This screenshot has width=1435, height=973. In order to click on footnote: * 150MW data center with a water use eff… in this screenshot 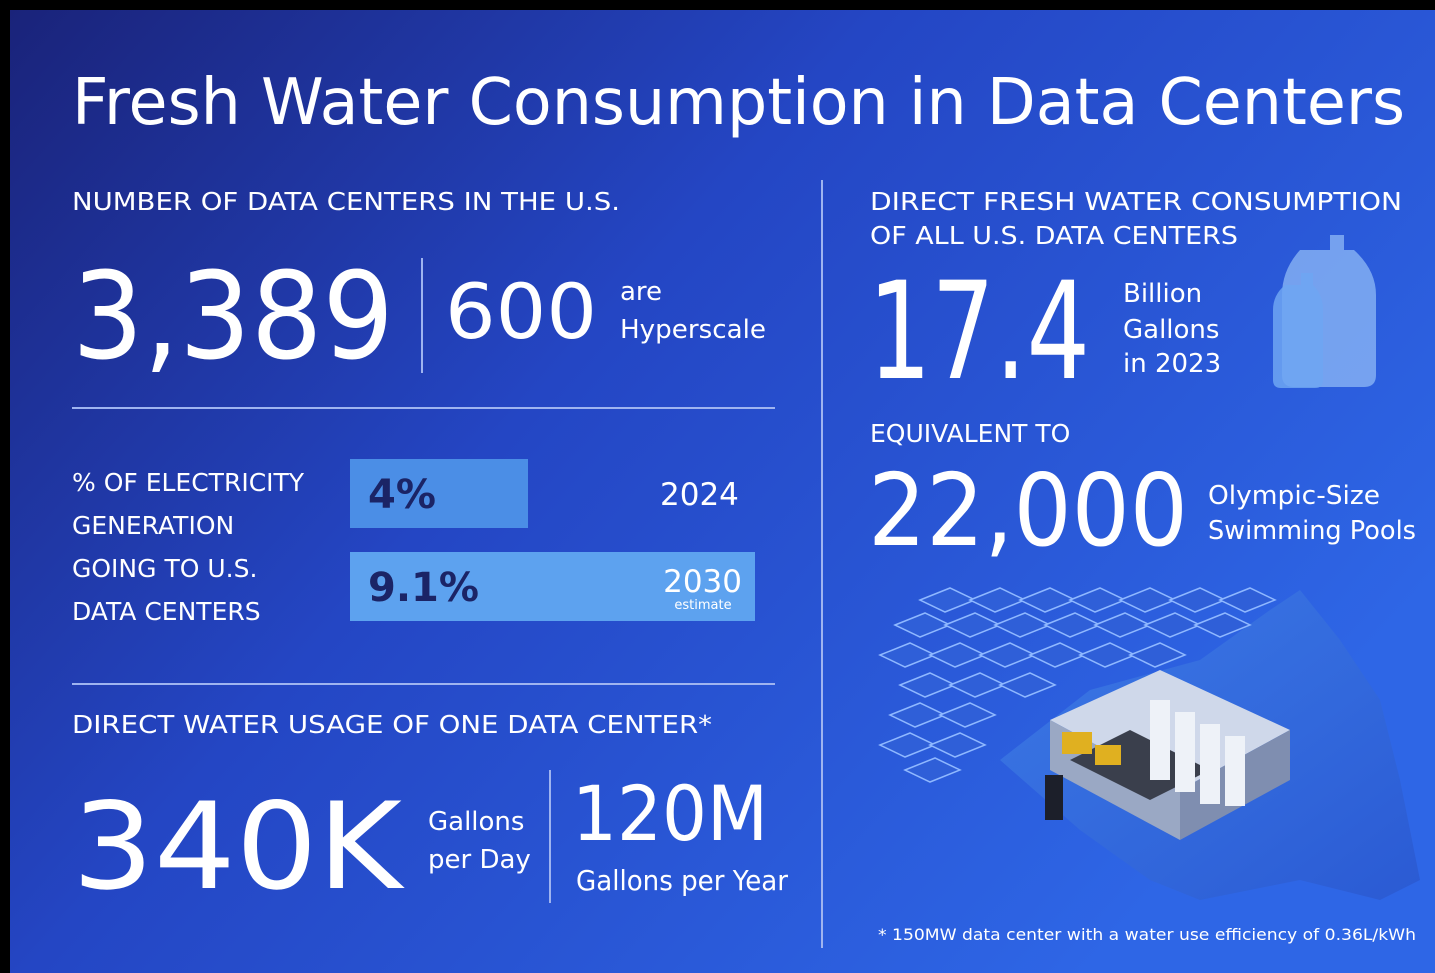, I will do `click(1147, 934)`.